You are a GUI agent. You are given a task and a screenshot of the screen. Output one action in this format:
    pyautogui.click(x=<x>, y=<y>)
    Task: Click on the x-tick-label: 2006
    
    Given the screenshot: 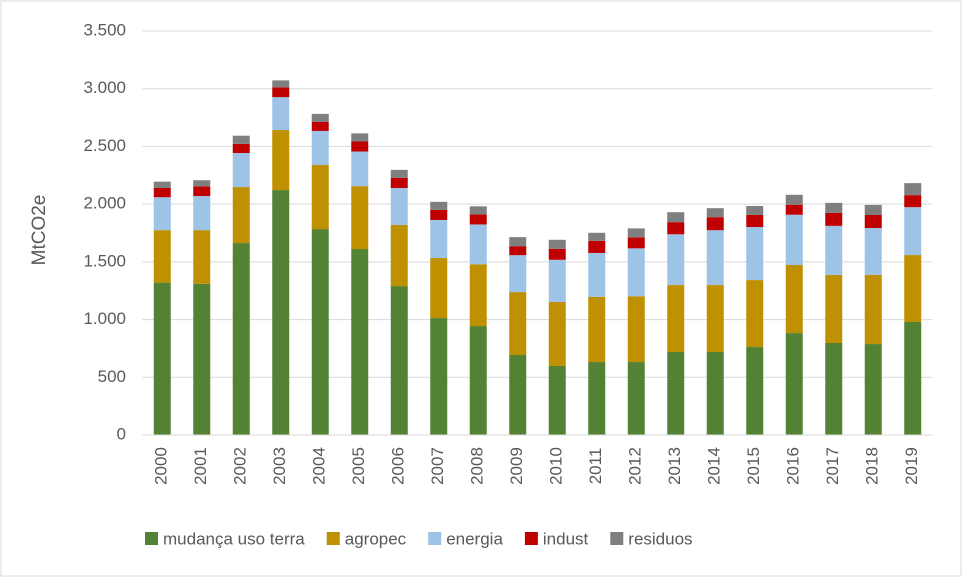 What is the action you would take?
    pyautogui.click(x=398, y=466)
    